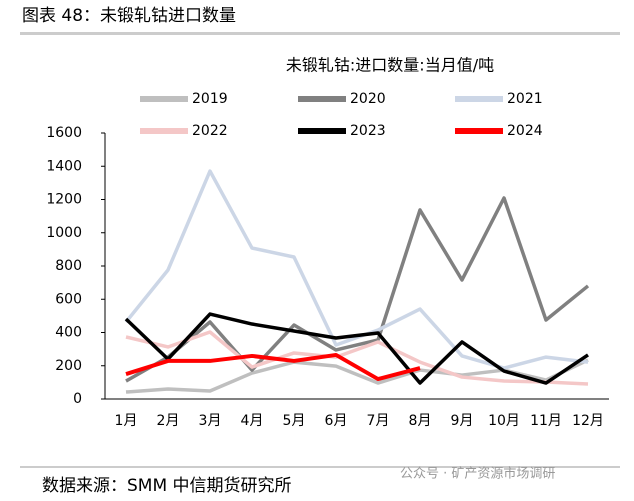 This screenshot has width=634, height=501. What do you see at coordinates (525, 131) in the screenshot?
I see `legend-label: 2024` at bounding box center [525, 131].